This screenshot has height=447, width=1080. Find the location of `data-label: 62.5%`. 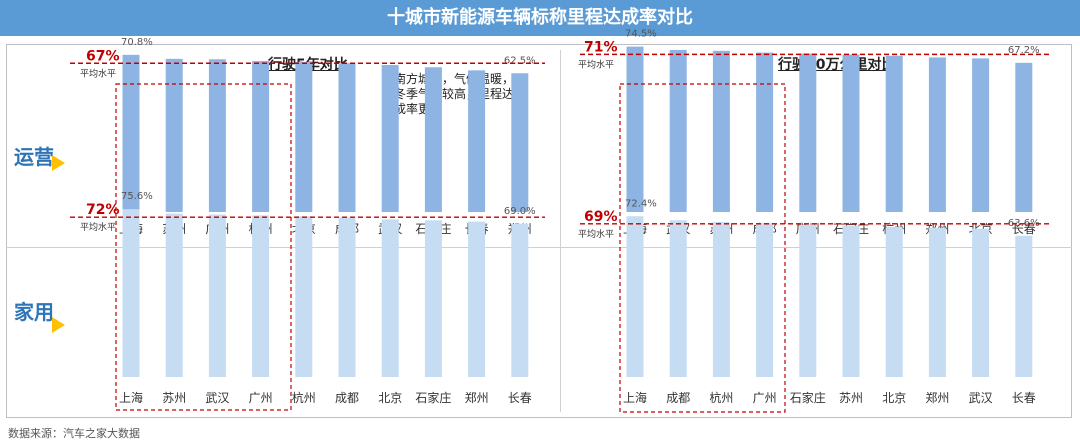

data-label: 62.5% is located at coordinates (520, 60).